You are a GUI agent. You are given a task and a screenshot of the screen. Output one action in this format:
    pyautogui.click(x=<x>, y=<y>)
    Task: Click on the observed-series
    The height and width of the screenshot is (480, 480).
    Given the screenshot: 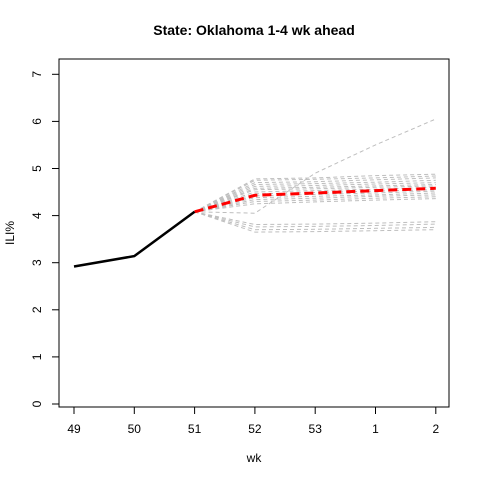 What is the action you would take?
    pyautogui.click(x=134, y=239)
    